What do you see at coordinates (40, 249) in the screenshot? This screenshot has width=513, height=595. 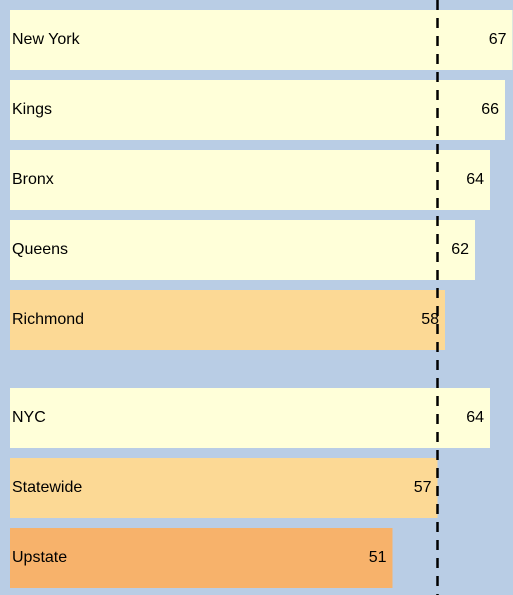 I see `category-label: Queens` at bounding box center [40, 249].